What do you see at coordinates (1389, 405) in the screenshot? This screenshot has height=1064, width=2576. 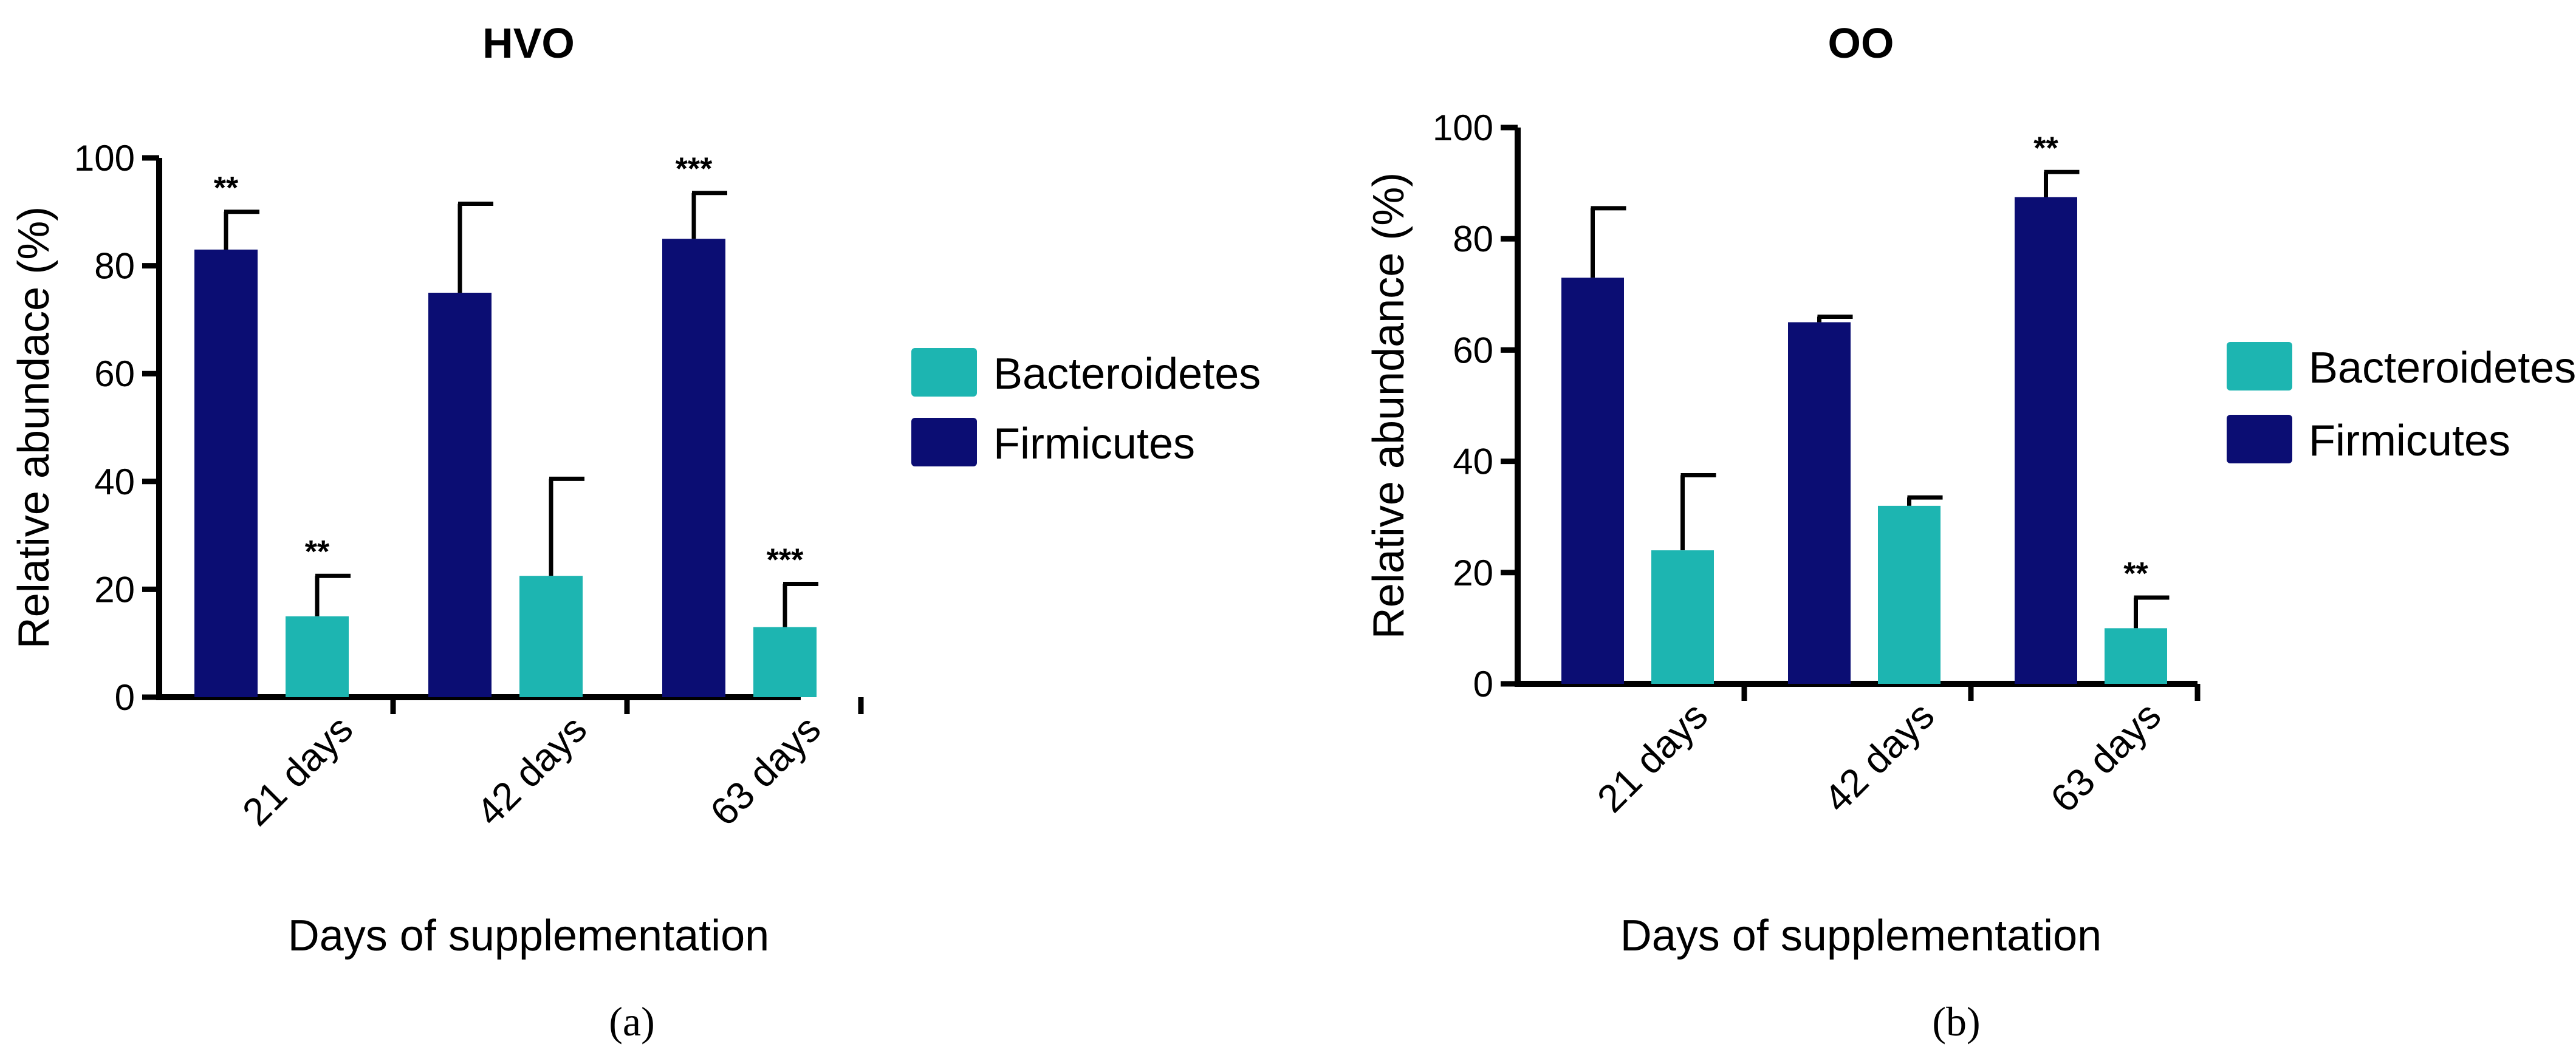 I see `y-axis-label: Relative abundance (%)` at bounding box center [1389, 405].